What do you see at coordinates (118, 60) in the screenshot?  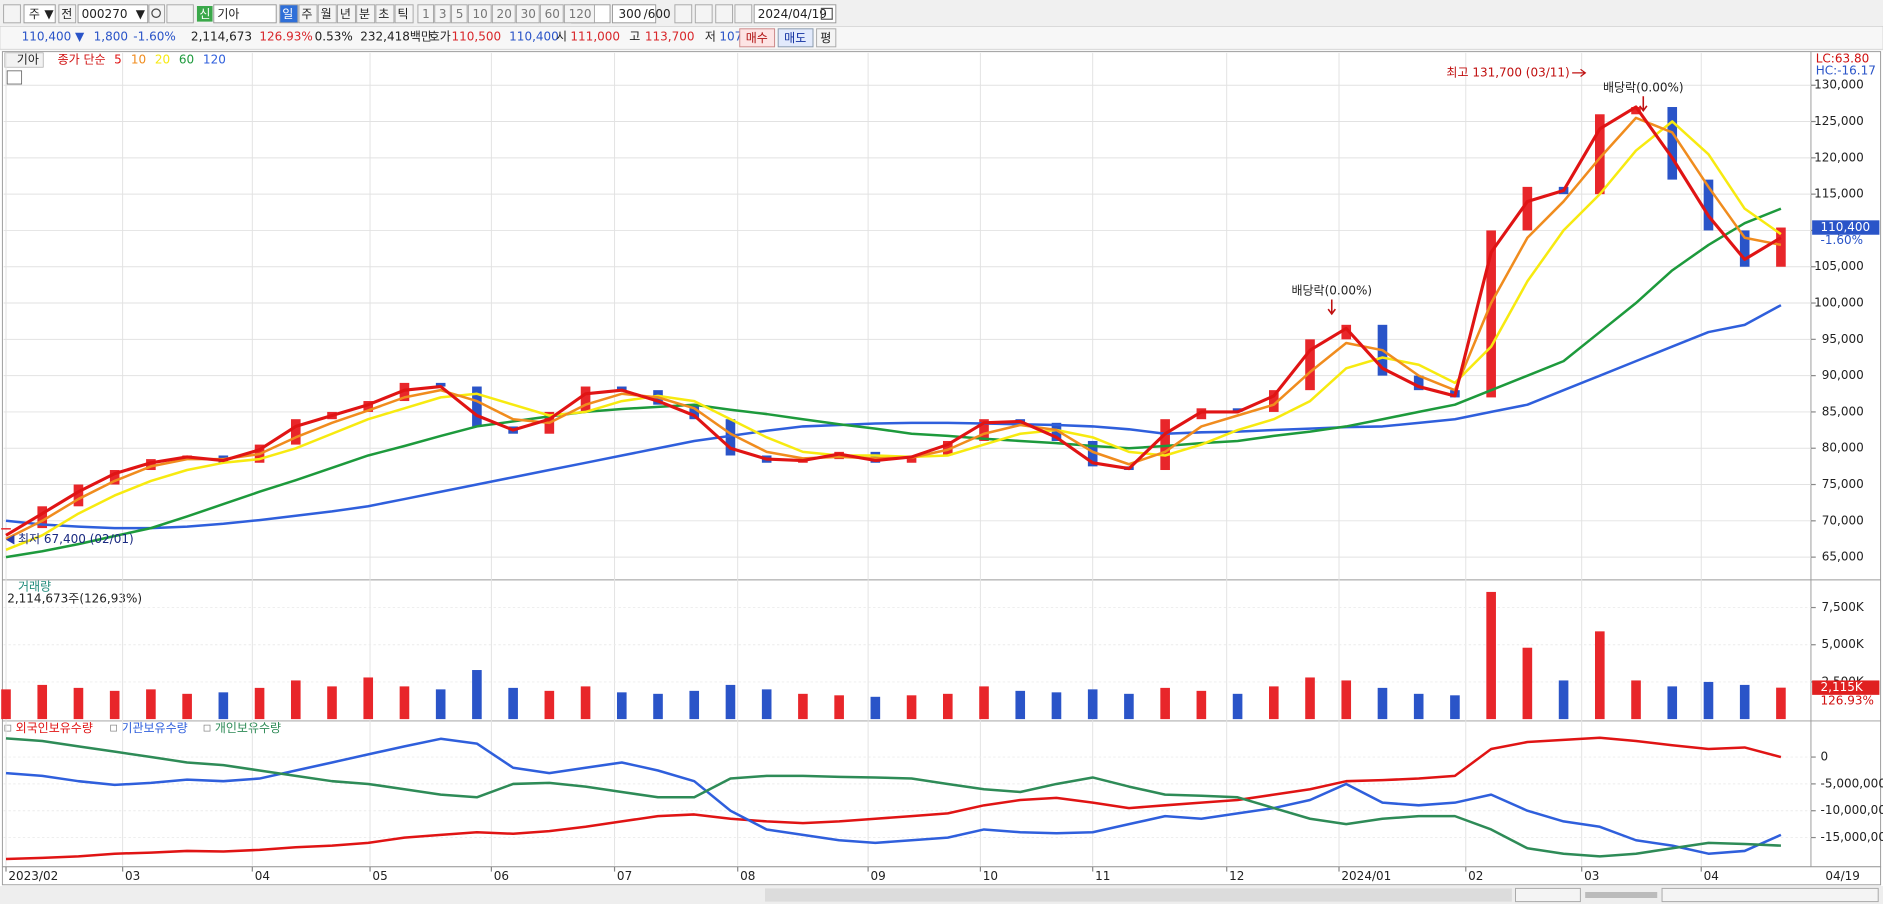 I see `legend-entry: 5` at bounding box center [118, 60].